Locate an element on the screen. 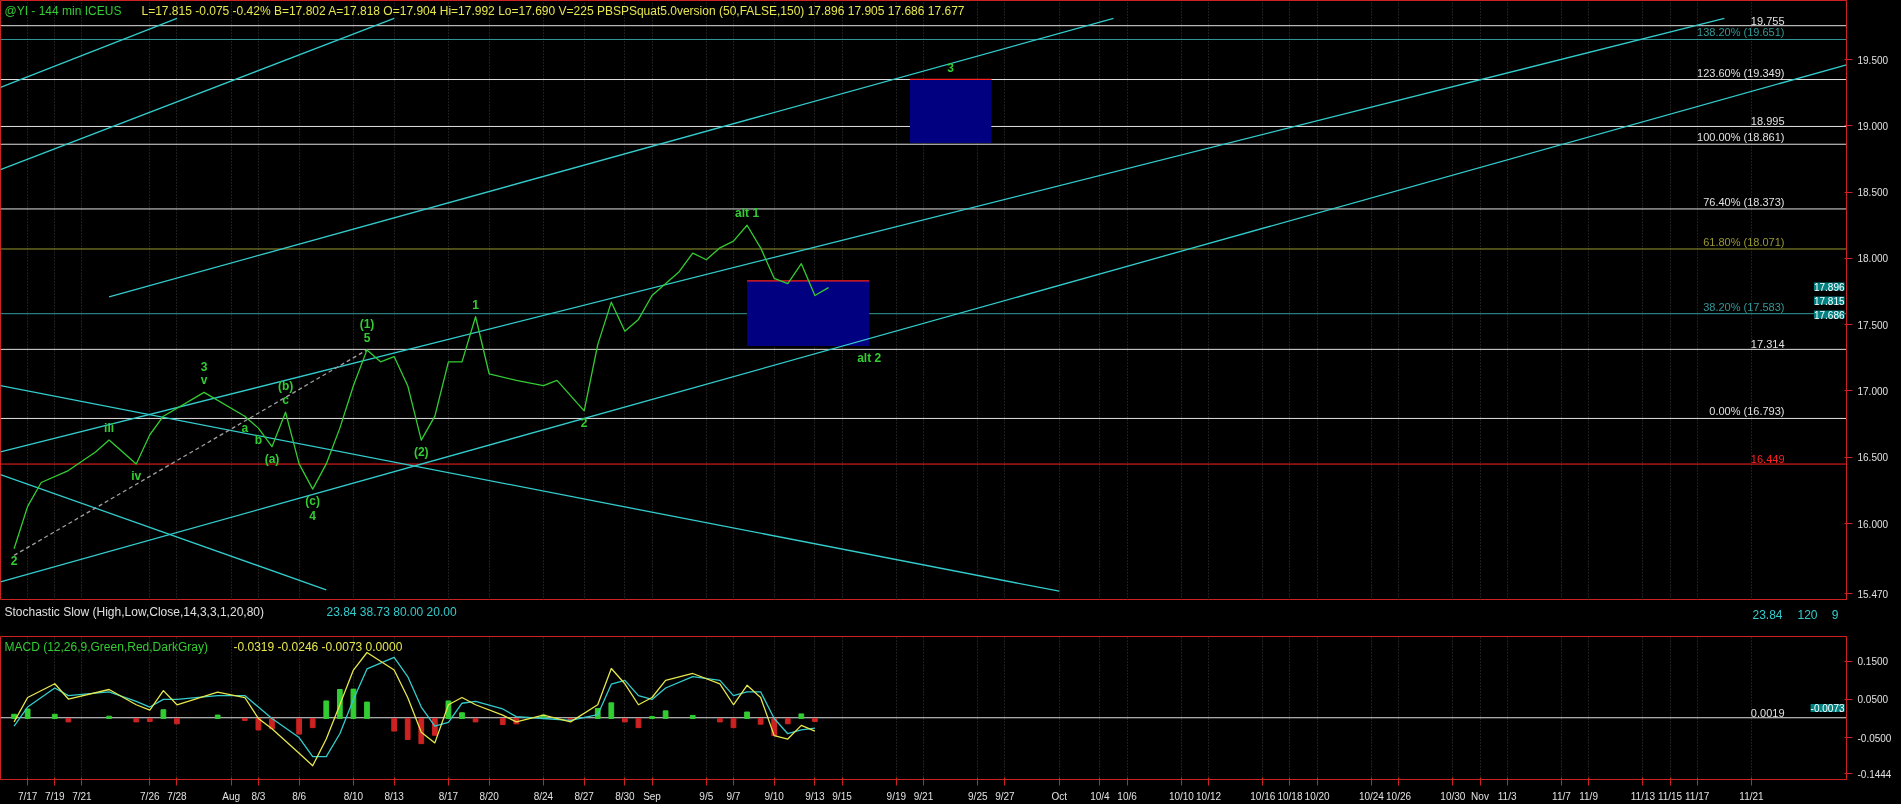  ref-line-label: 17.314 is located at coordinates (1767, 344).